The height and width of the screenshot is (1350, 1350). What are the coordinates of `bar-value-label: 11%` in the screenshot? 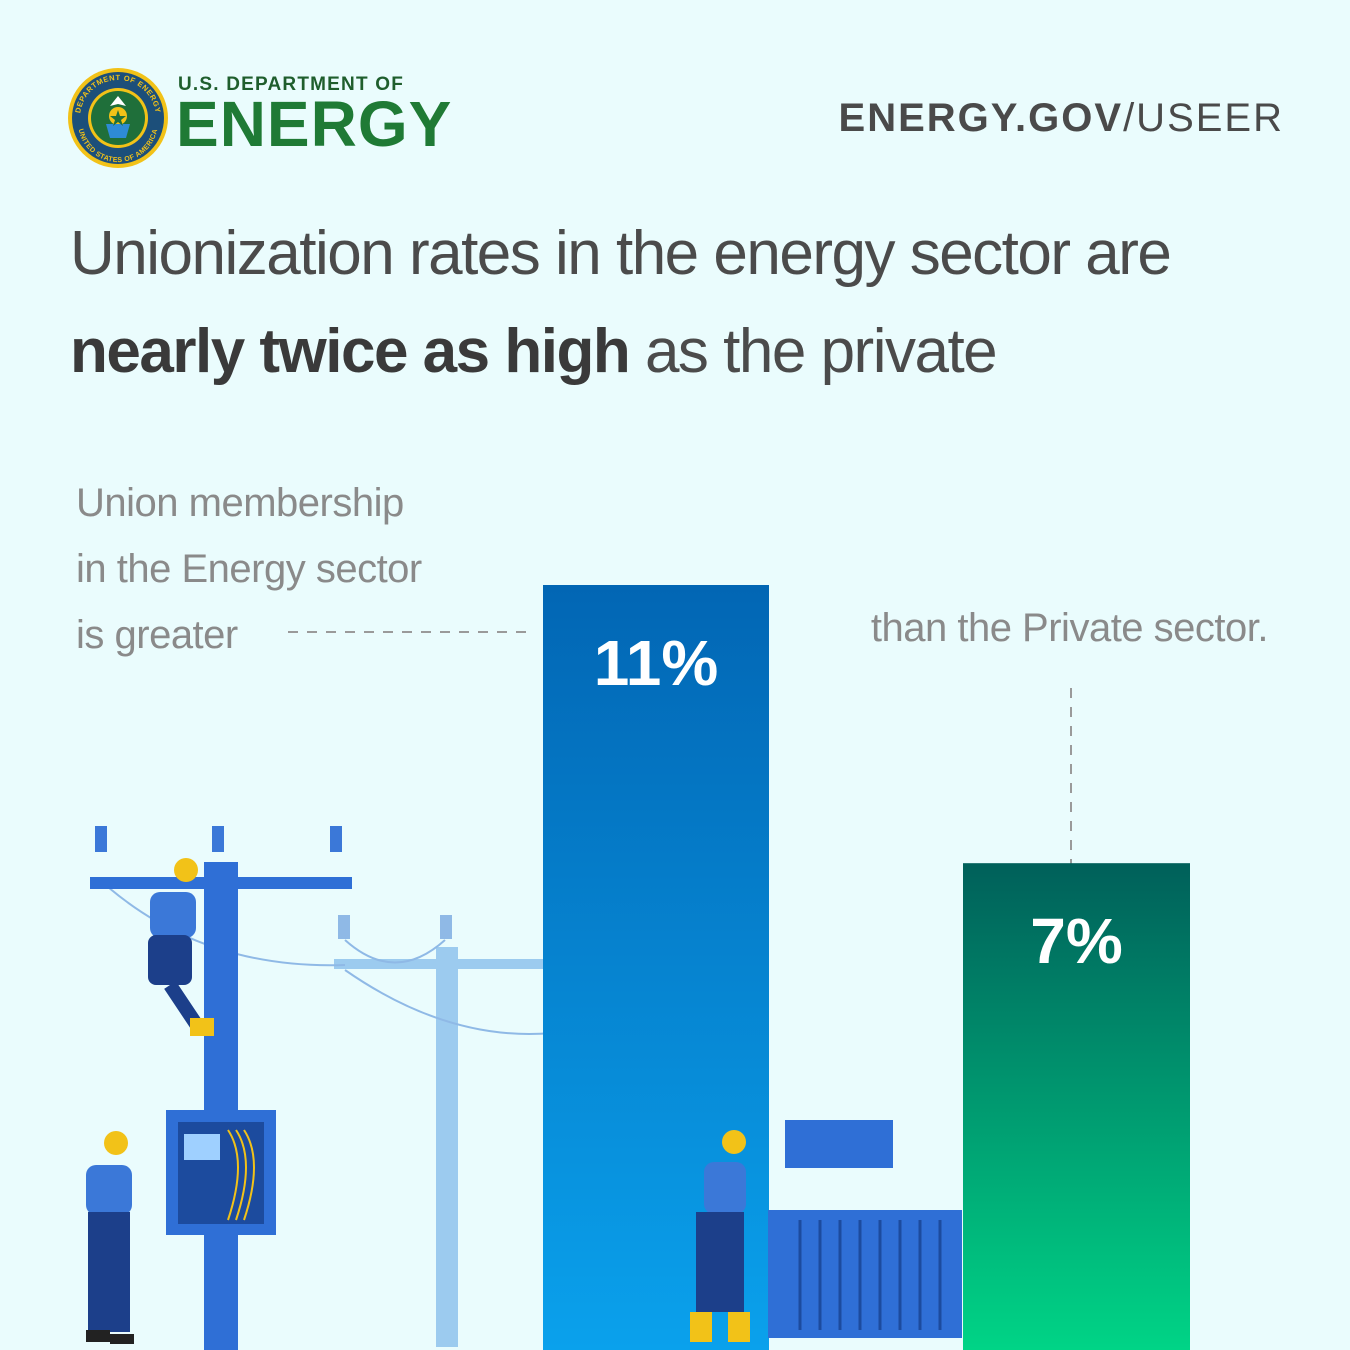 It's located at (656, 663).